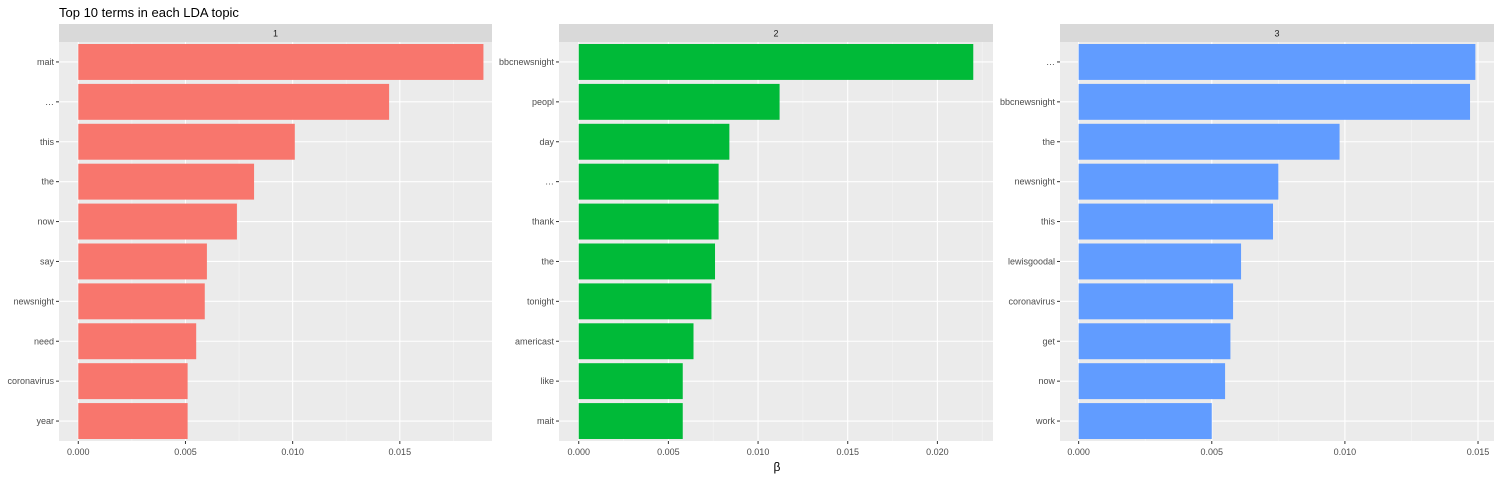 This screenshot has height=485, width=1500. What do you see at coordinates (777, 467) in the screenshot?
I see `x-axis-label: β` at bounding box center [777, 467].